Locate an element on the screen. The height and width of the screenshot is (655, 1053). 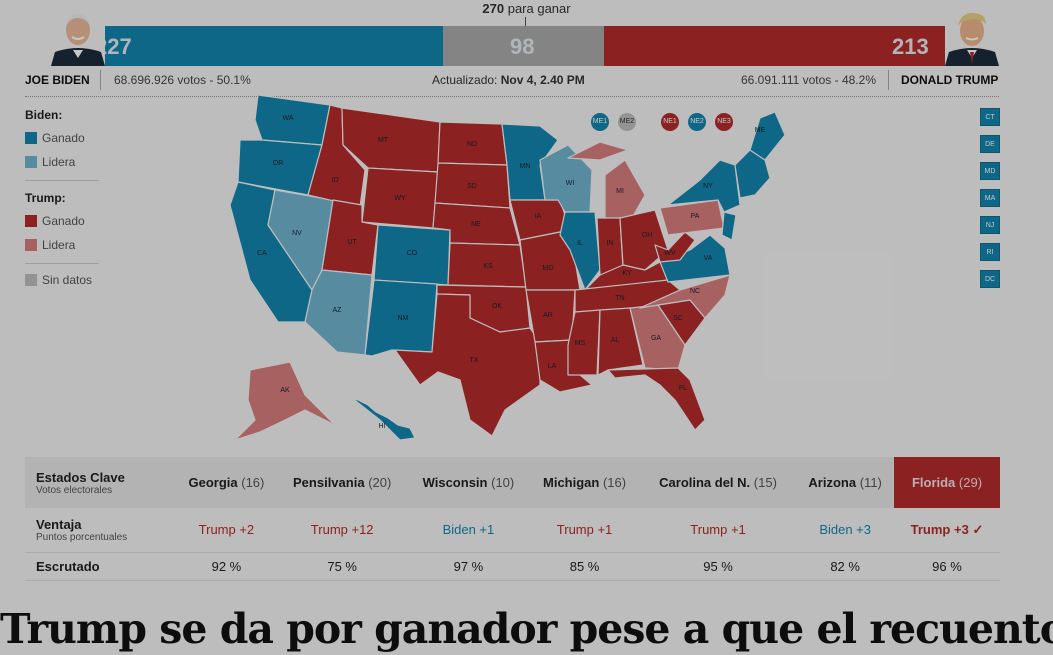
state-TX is located at coordinates (467, 365).